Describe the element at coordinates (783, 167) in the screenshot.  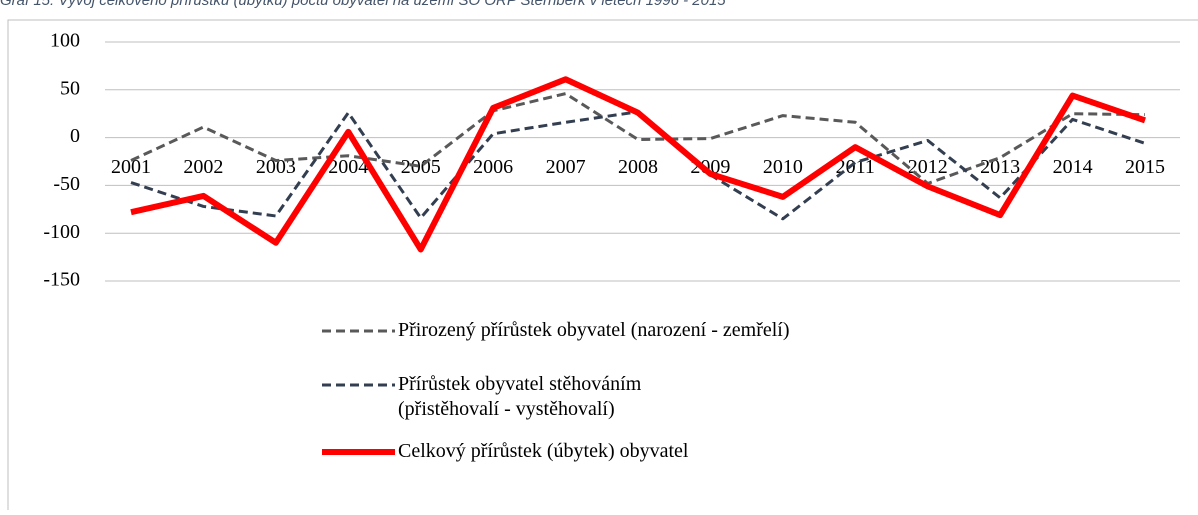
I see `x-tick-label: 2010` at that location.